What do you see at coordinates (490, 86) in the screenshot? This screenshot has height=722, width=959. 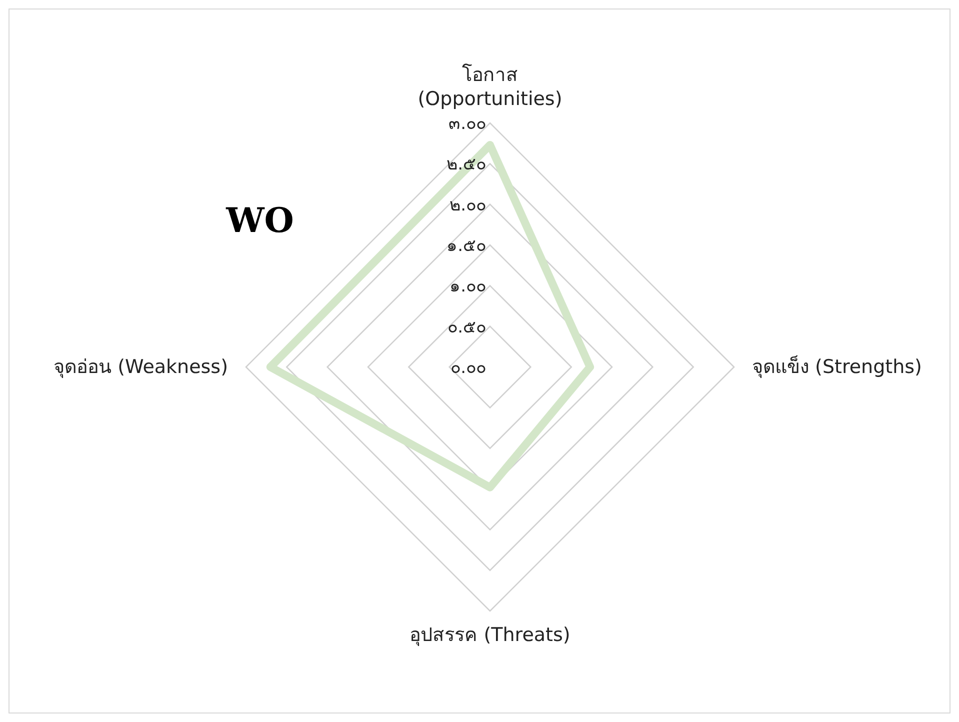 I see `spoke-label: โอกาส (Opportunities)` at bounding box center [490, 86].